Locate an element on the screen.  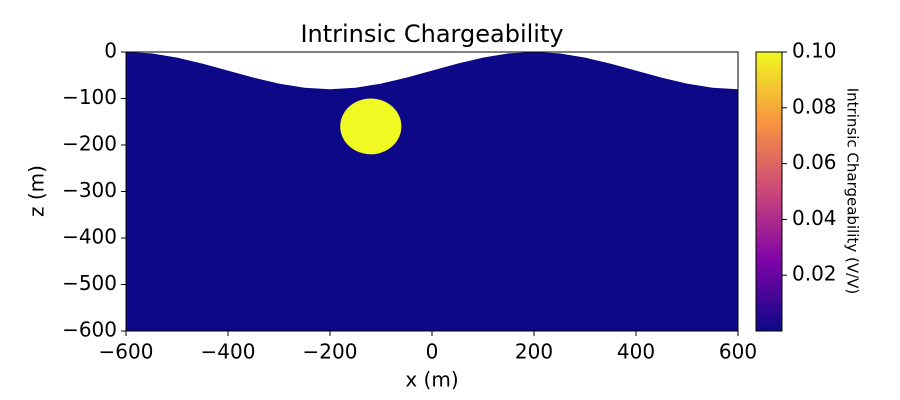
y-tick-label: −300 is located at coordinates (89, 190).